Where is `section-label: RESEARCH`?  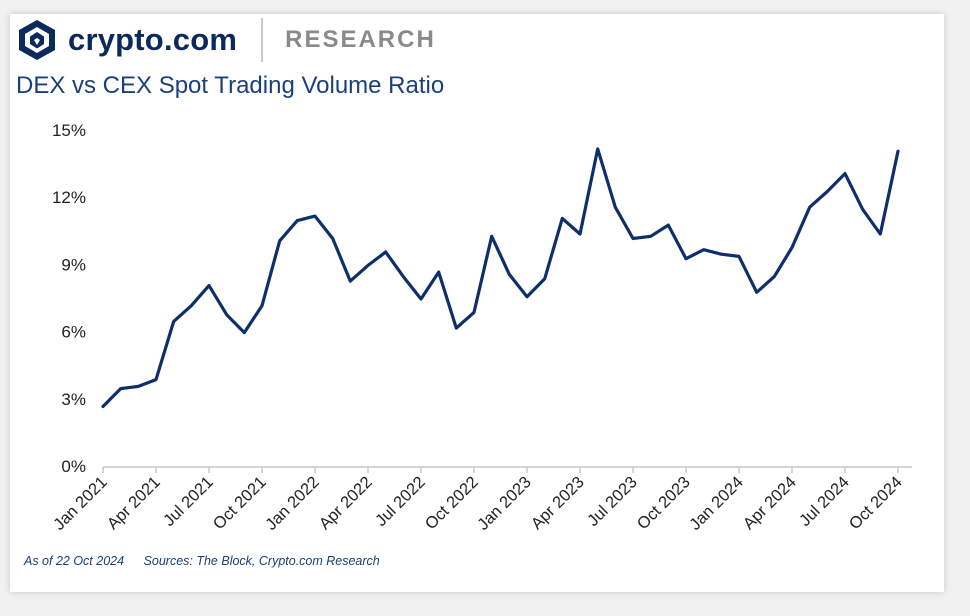 section-label: RESEARCH is located at coordinates (360, 39).